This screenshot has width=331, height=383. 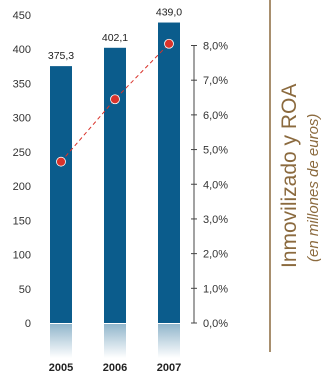 What do you see at coordinates (22, 16) in the screenshot?
I see `y-tick-label: 450` at bounding box center [22, 16].